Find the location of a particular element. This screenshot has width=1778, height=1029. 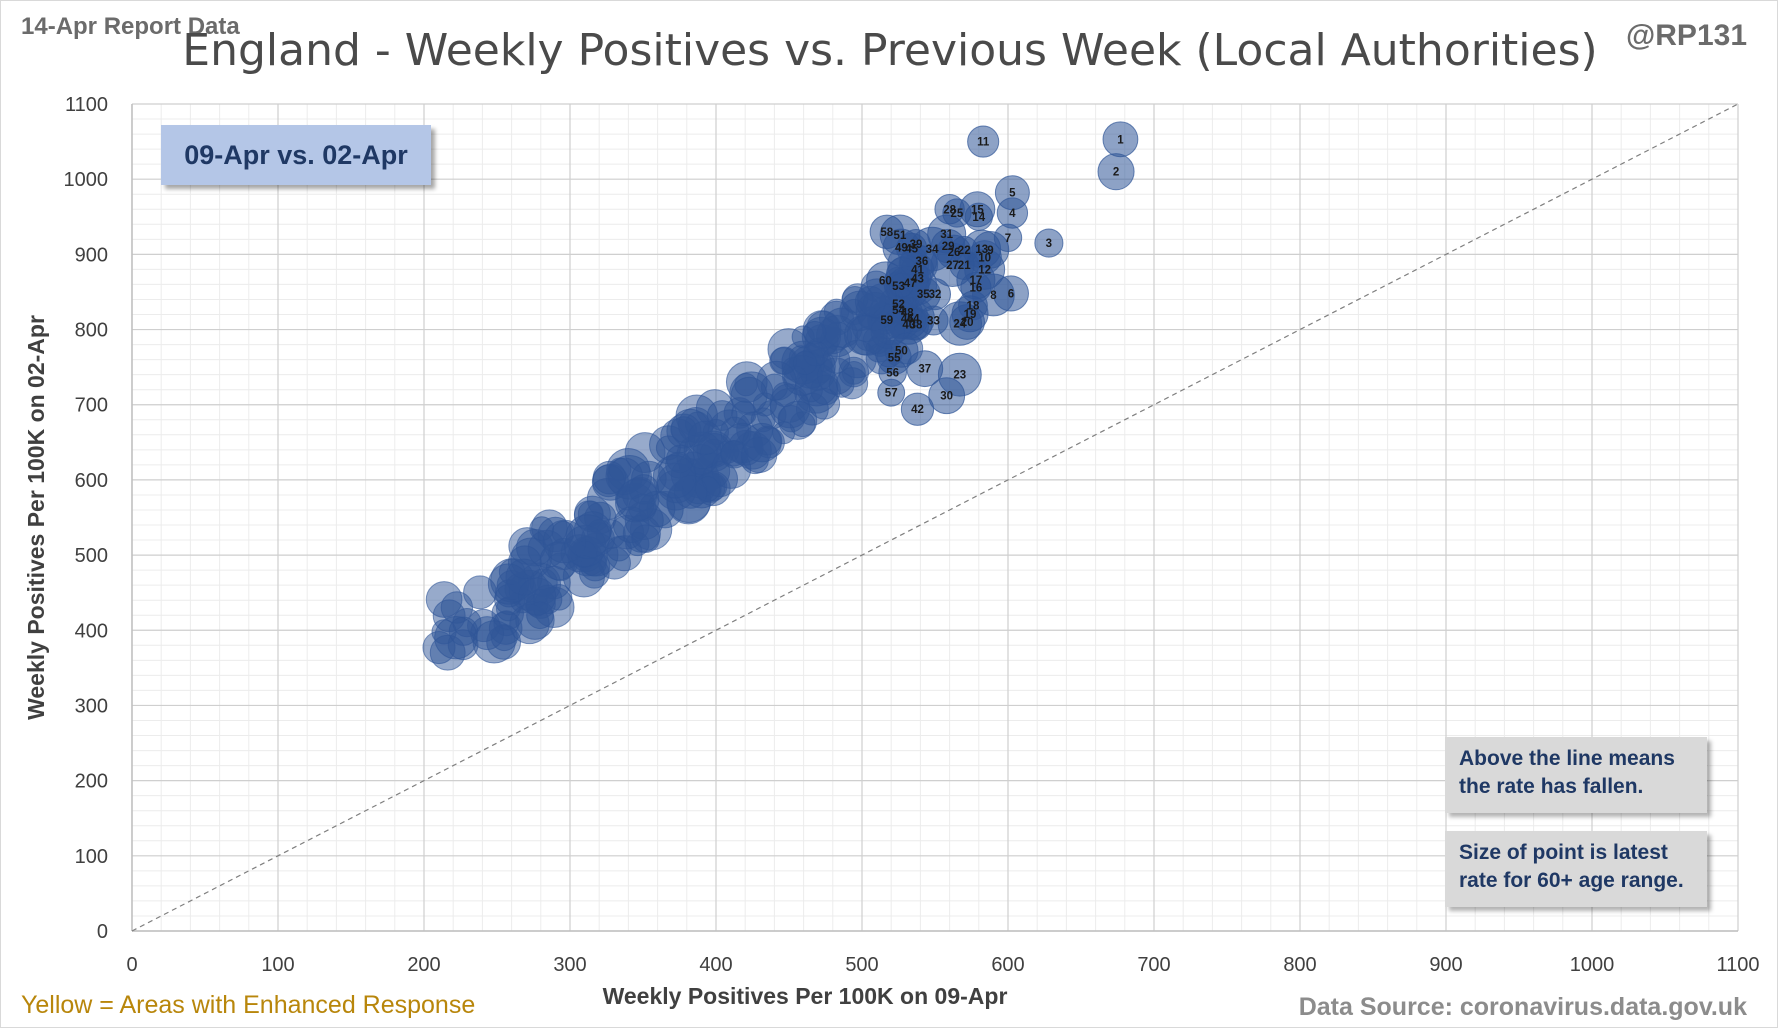

bubble-label: 31 is located at coordinates (946, 235).